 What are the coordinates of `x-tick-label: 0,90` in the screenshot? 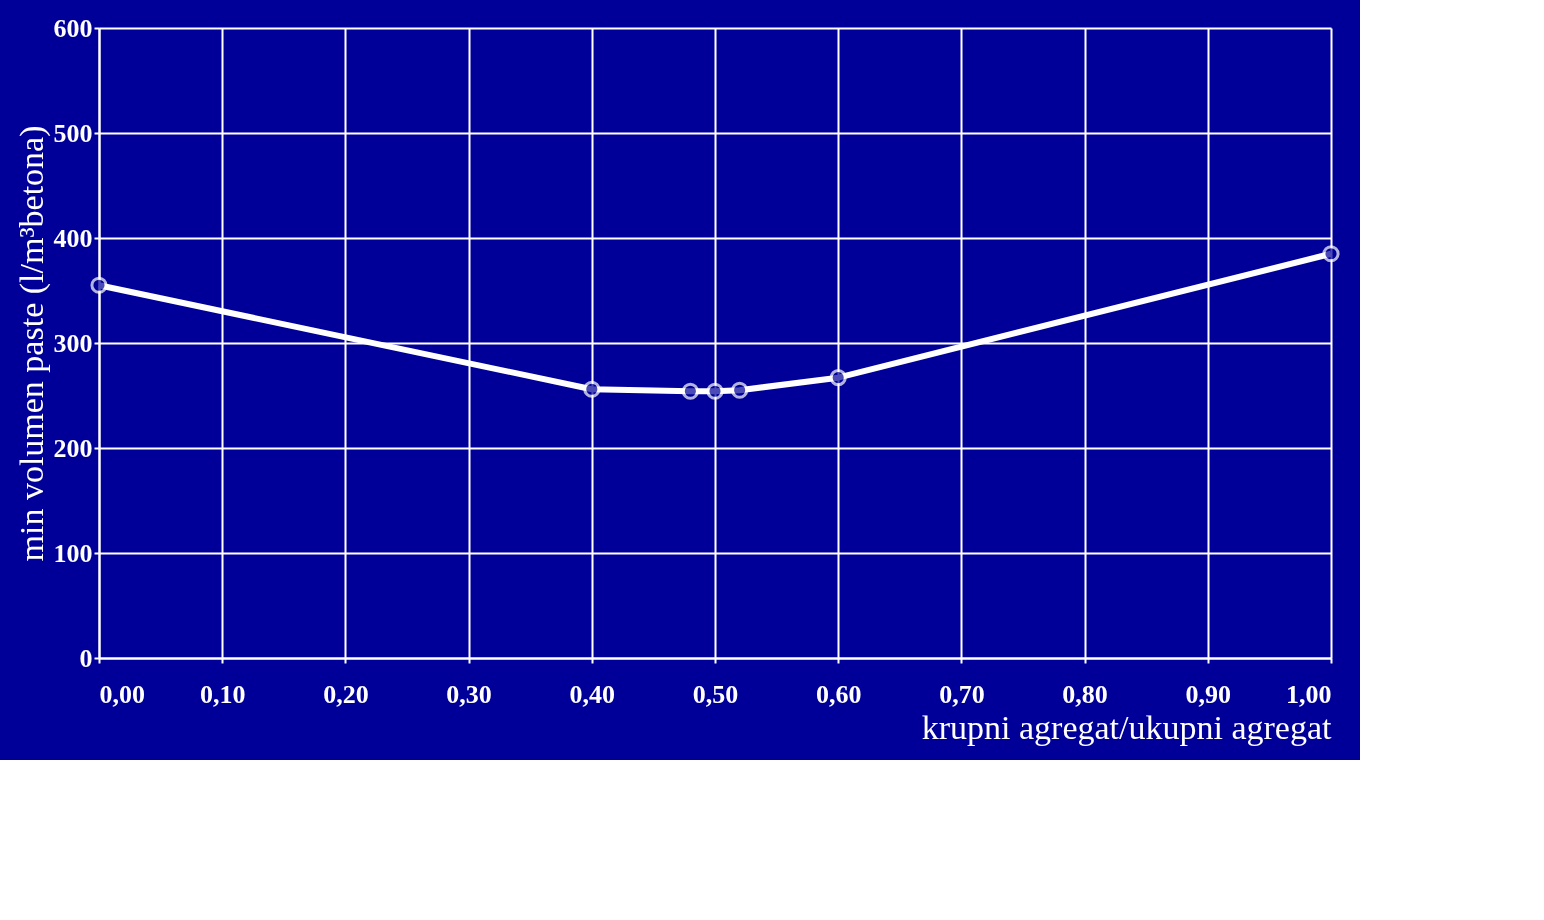 It's located at (1208, 694).